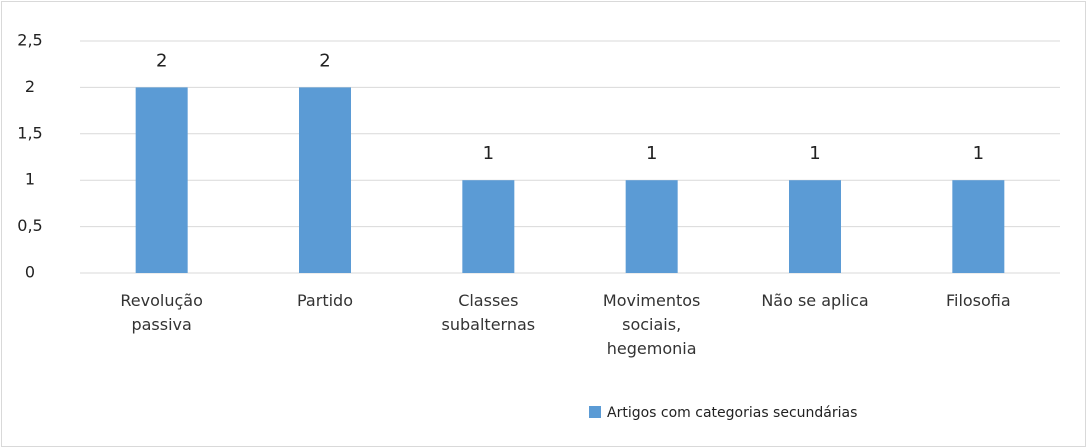 The width and height of the screenshot is (1087, 448). Describe the element at coordinates (30, 86) in the screenshot. I see `y-tick-label: 2` at that location.